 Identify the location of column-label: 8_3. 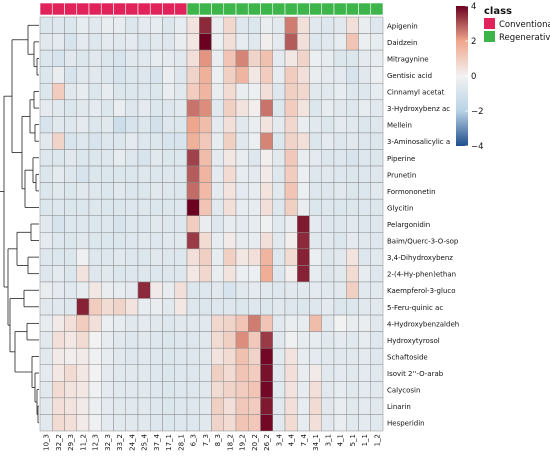
(218, 440).